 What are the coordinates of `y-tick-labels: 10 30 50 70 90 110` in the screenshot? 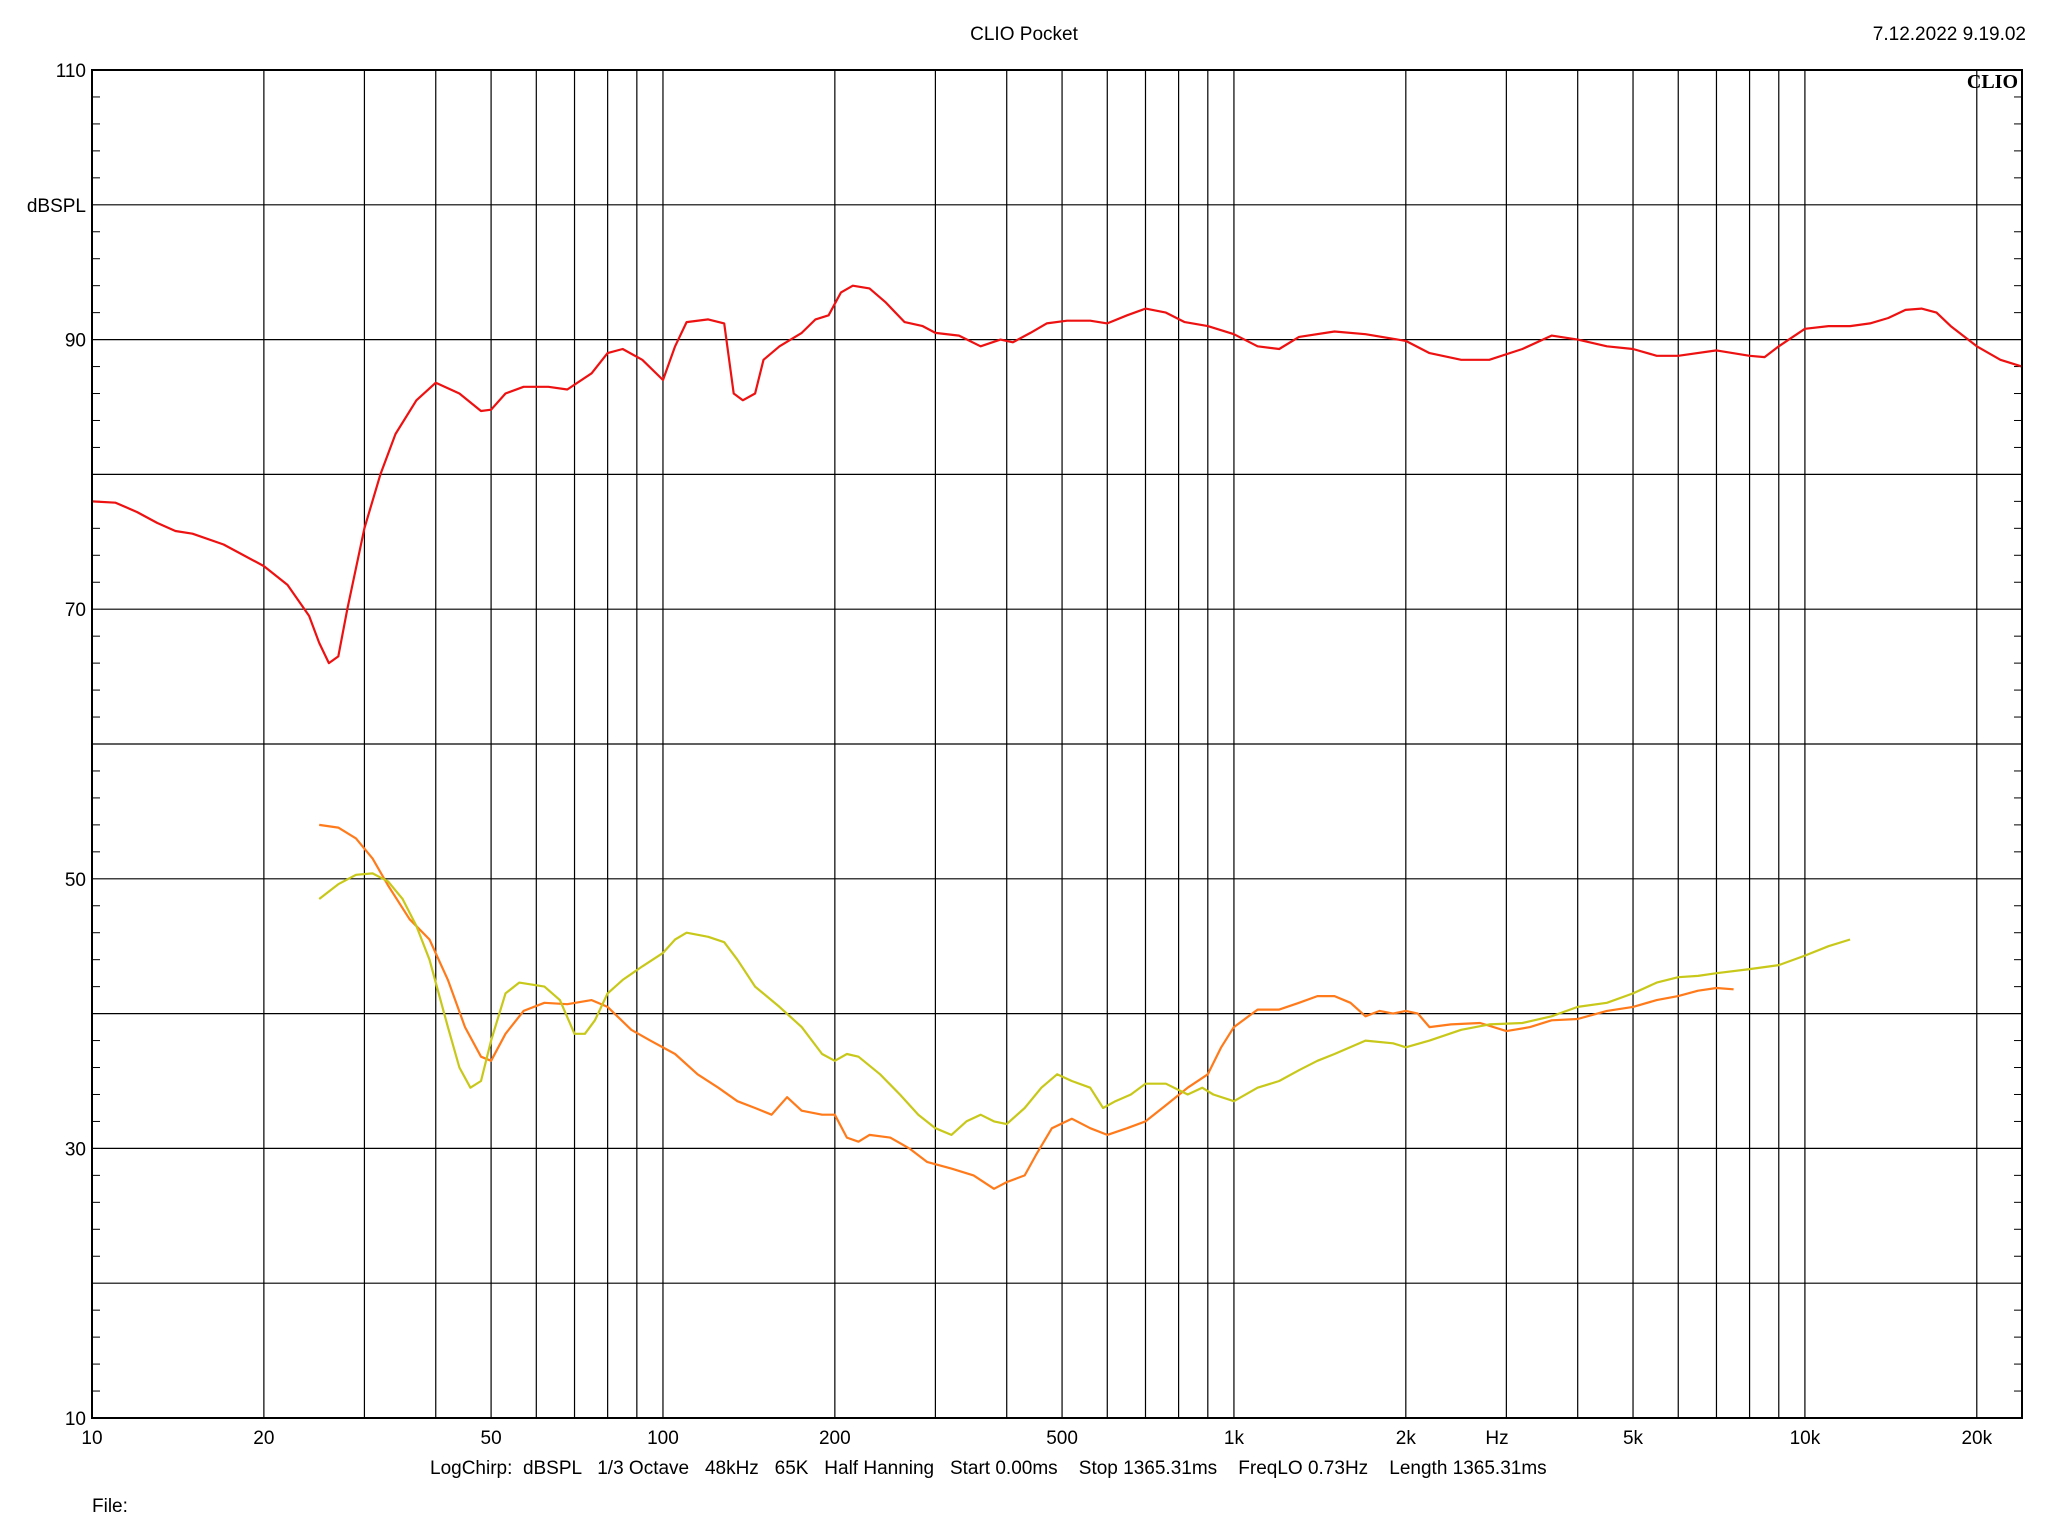 It's located at (71, 745).